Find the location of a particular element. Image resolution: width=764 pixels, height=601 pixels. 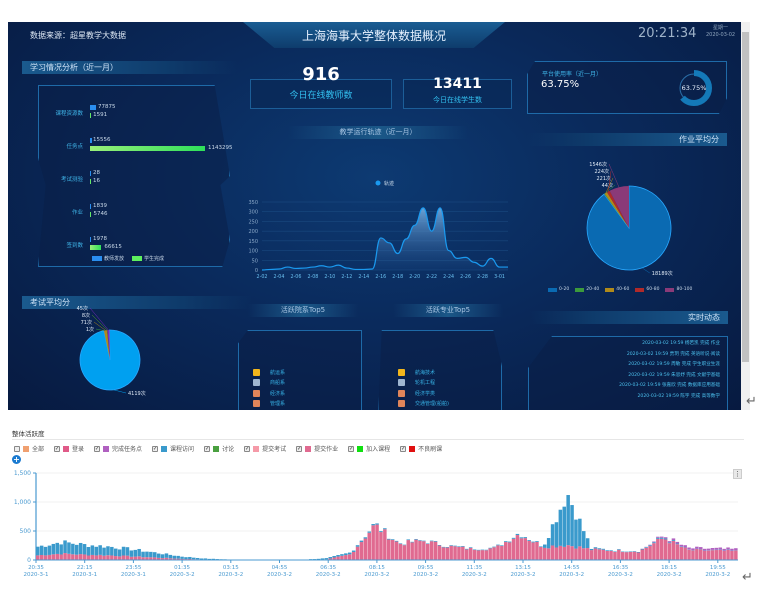

x-tick-label: 2-10 is located at coordinates (329, 277).